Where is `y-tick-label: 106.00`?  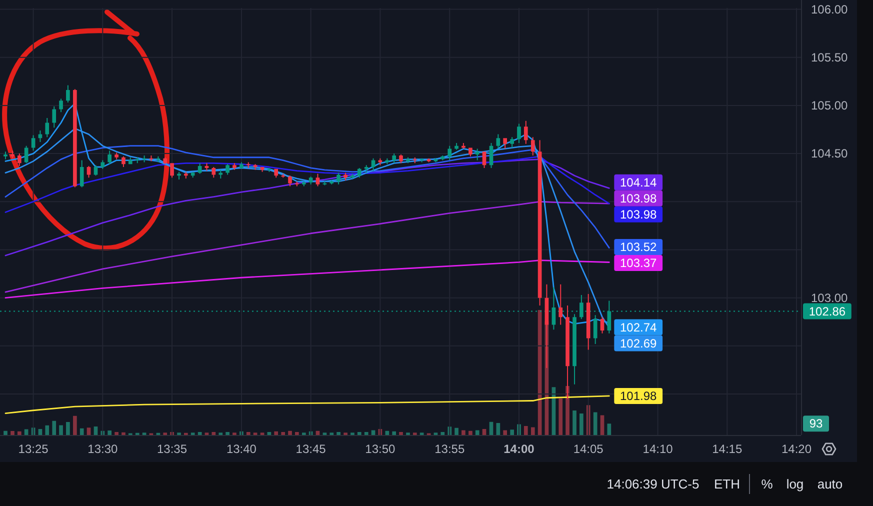
y-tick-label: 106.00 is located at coordinates (829, 9).